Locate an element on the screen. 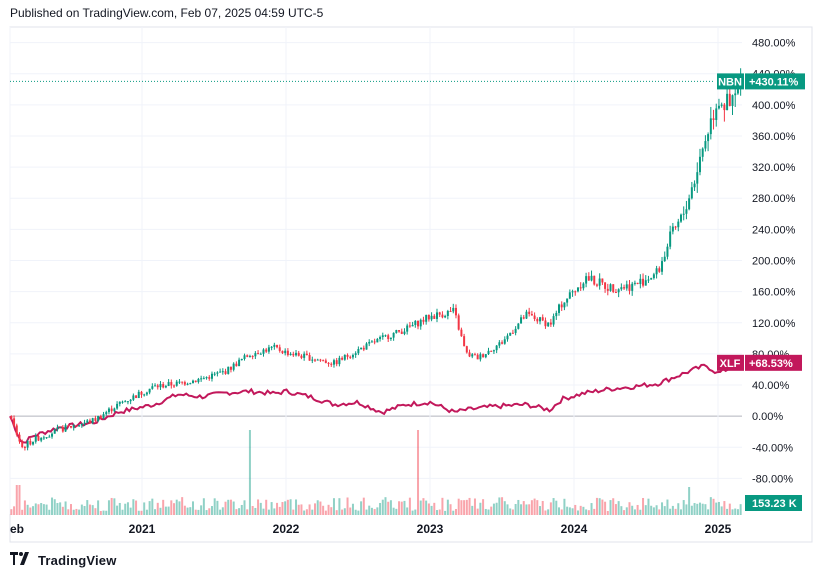 This screenshot has height=579, width=822. xlf-value-label: +68.53% is located at coordinates (771, 364).